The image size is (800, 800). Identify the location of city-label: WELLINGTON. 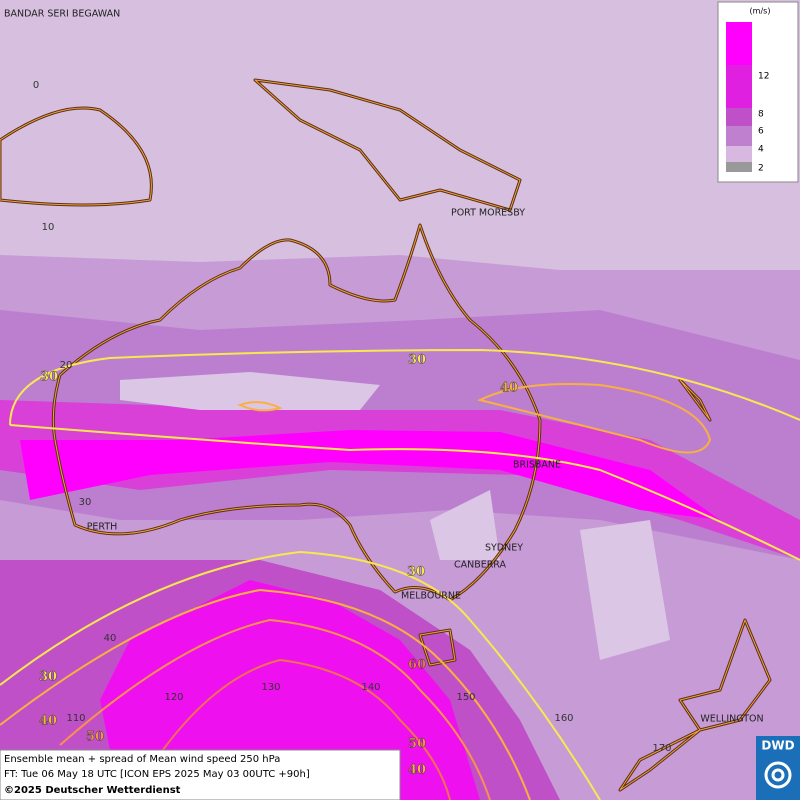
(731, 719).